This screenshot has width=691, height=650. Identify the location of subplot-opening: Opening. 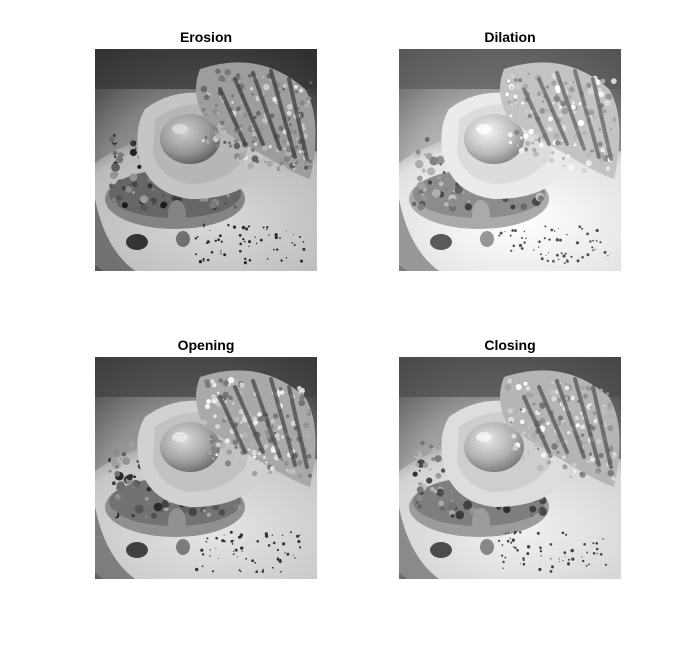
(206, 457).